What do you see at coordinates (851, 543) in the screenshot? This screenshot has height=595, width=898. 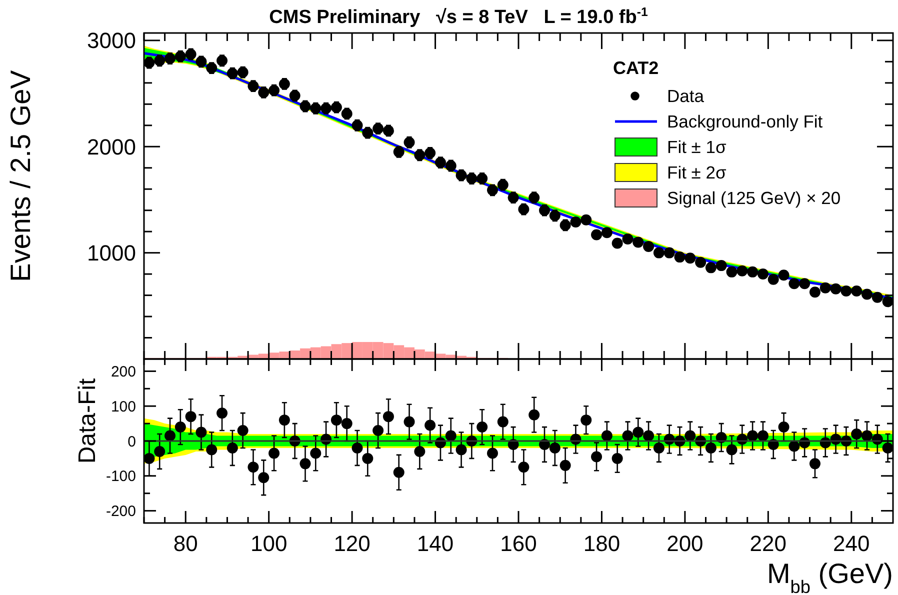 I see `x-tick-label: 240` at bounding box center [851, 543].